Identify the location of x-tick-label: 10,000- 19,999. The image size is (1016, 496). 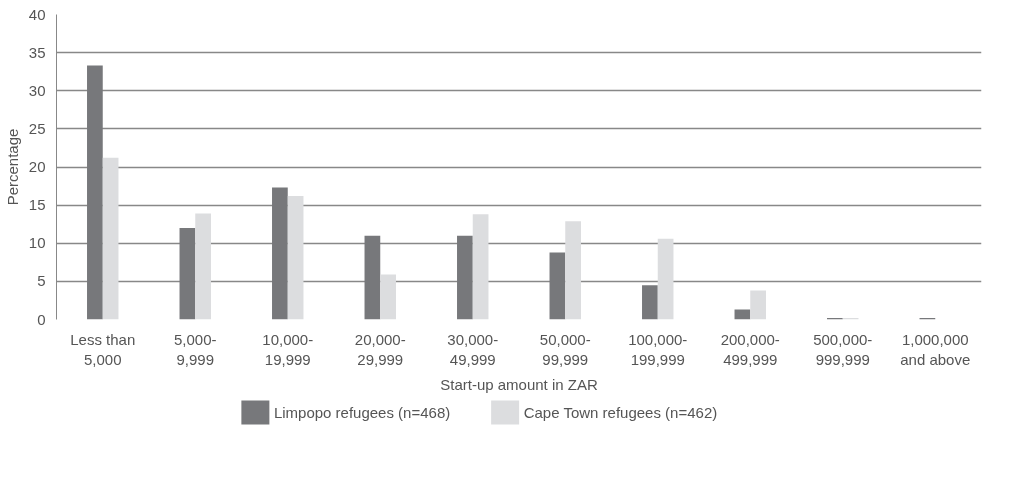
(288, 349).